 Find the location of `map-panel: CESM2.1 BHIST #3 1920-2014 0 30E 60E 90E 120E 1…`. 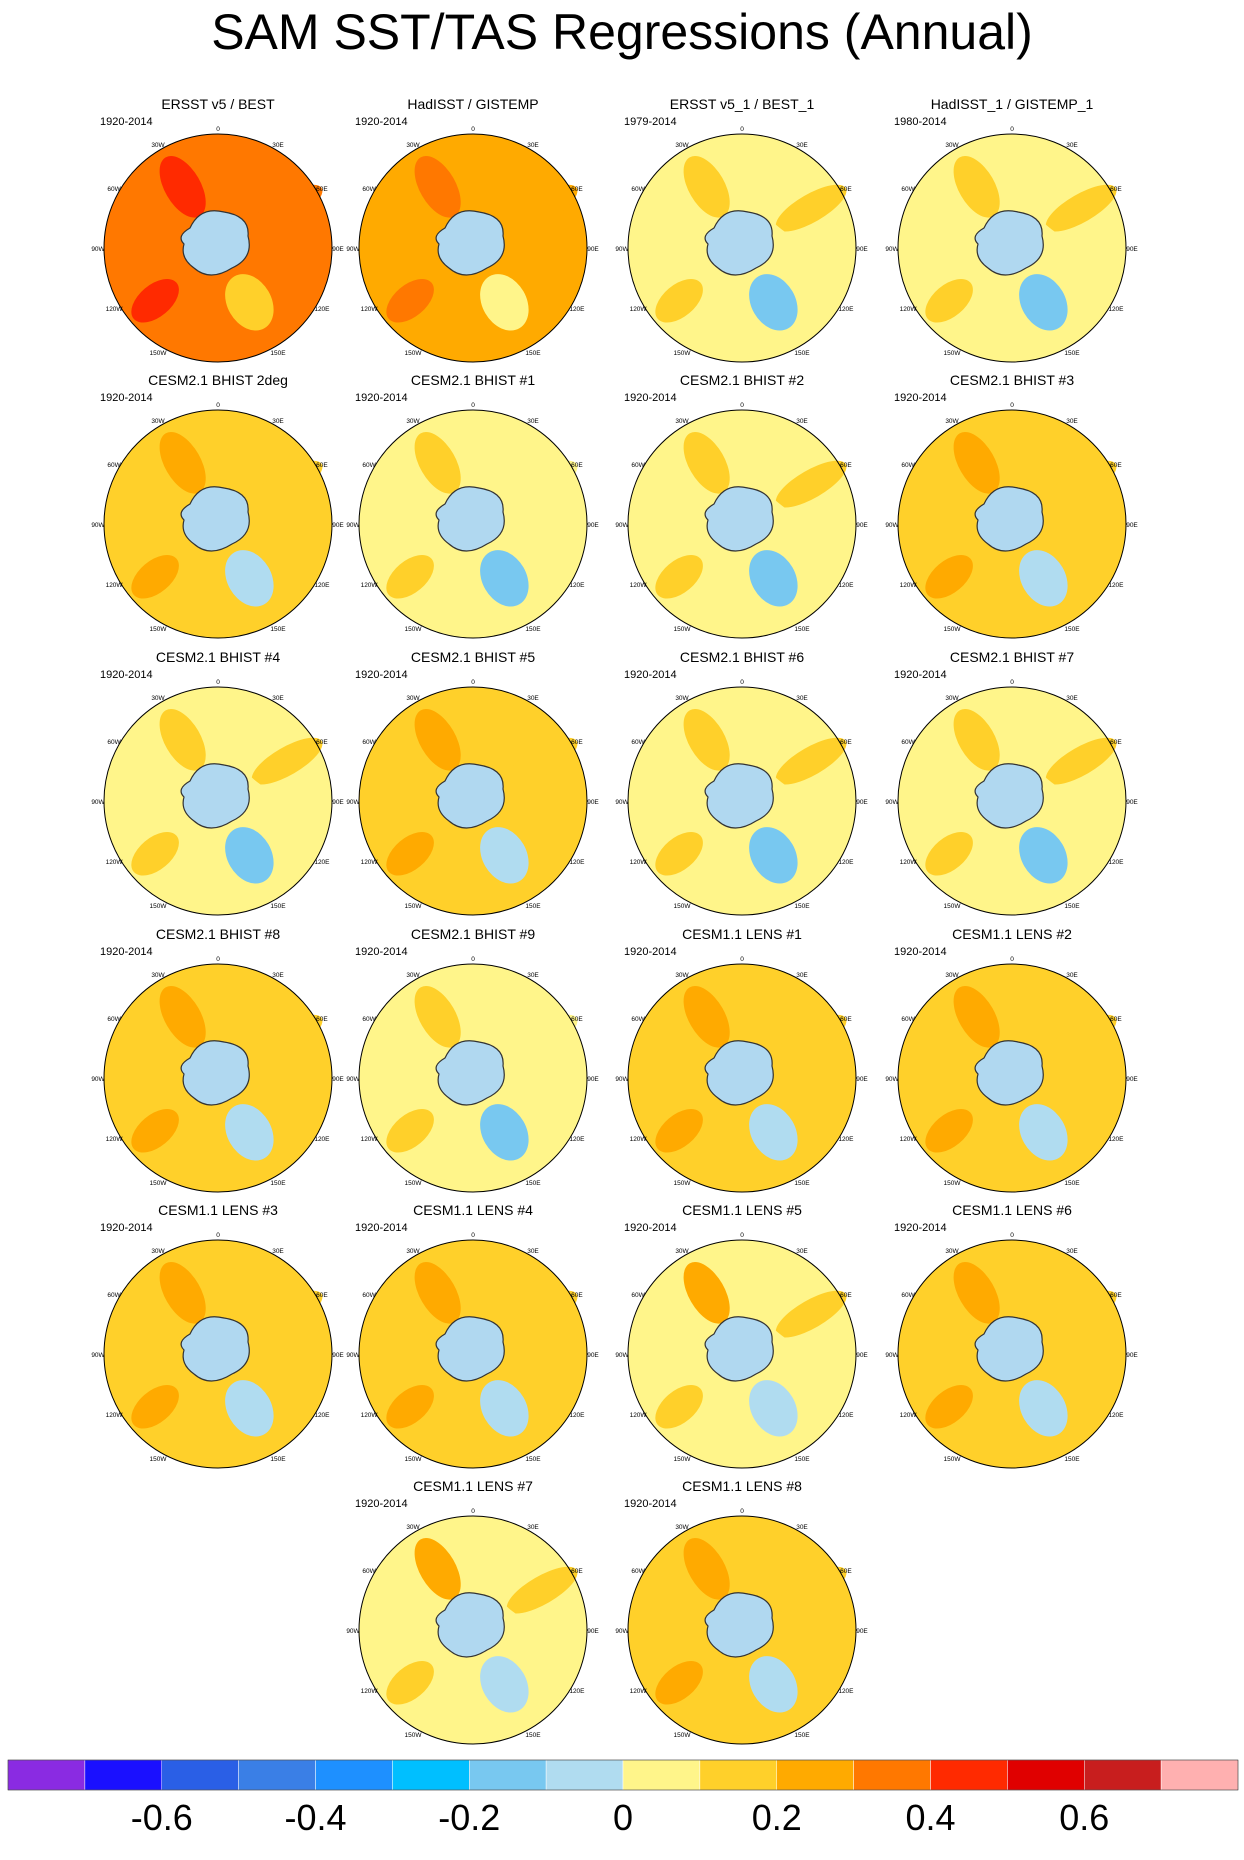

map-panel: CESM2.1 BHIST #3 1920-2014 0 30E 60E 90E 120E 1… is located at coordinates (1012, 507).